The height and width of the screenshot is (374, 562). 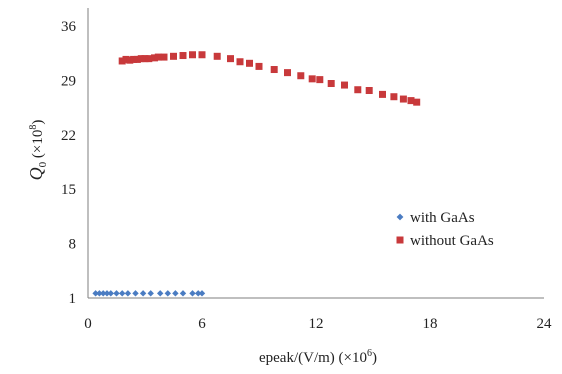 I want to click on y-tick-label: 22, so click(x=68, y=136).